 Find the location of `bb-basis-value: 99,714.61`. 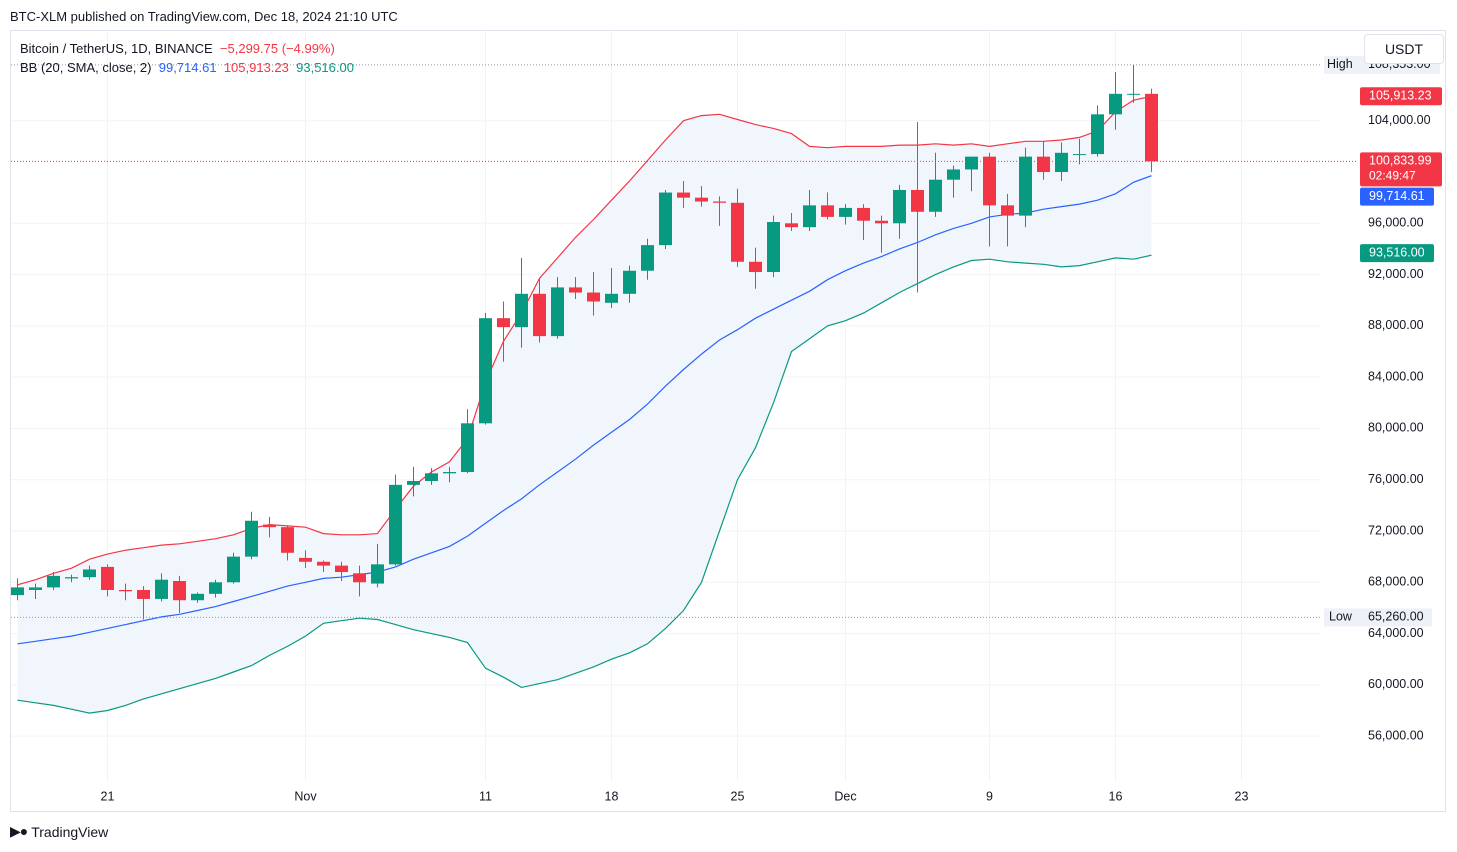

bb-basis-value: 99,714.61 is located at coordinates (187, 67).